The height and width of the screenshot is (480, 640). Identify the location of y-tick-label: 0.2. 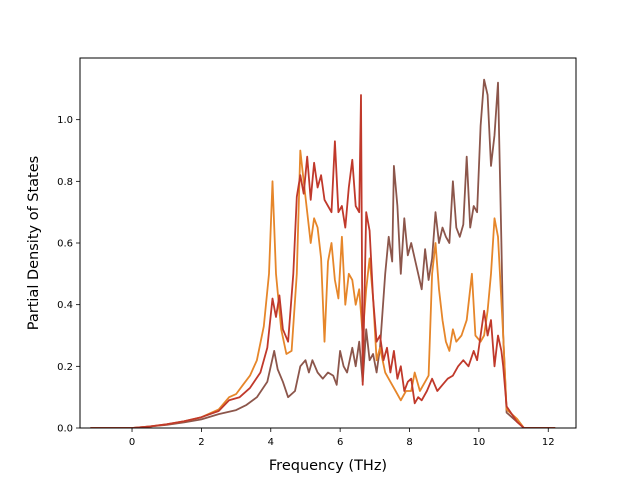
(65, 367).